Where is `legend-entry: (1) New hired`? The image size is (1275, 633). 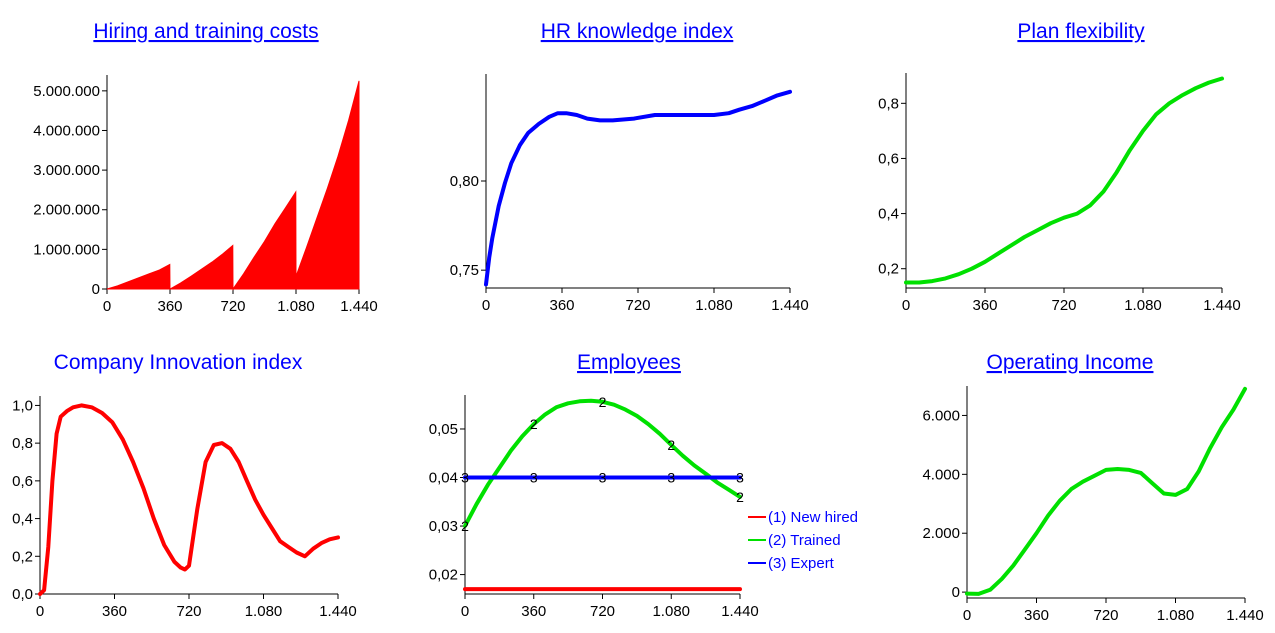
legend-entry: (1) New hired is located at coordinates (813, 517).